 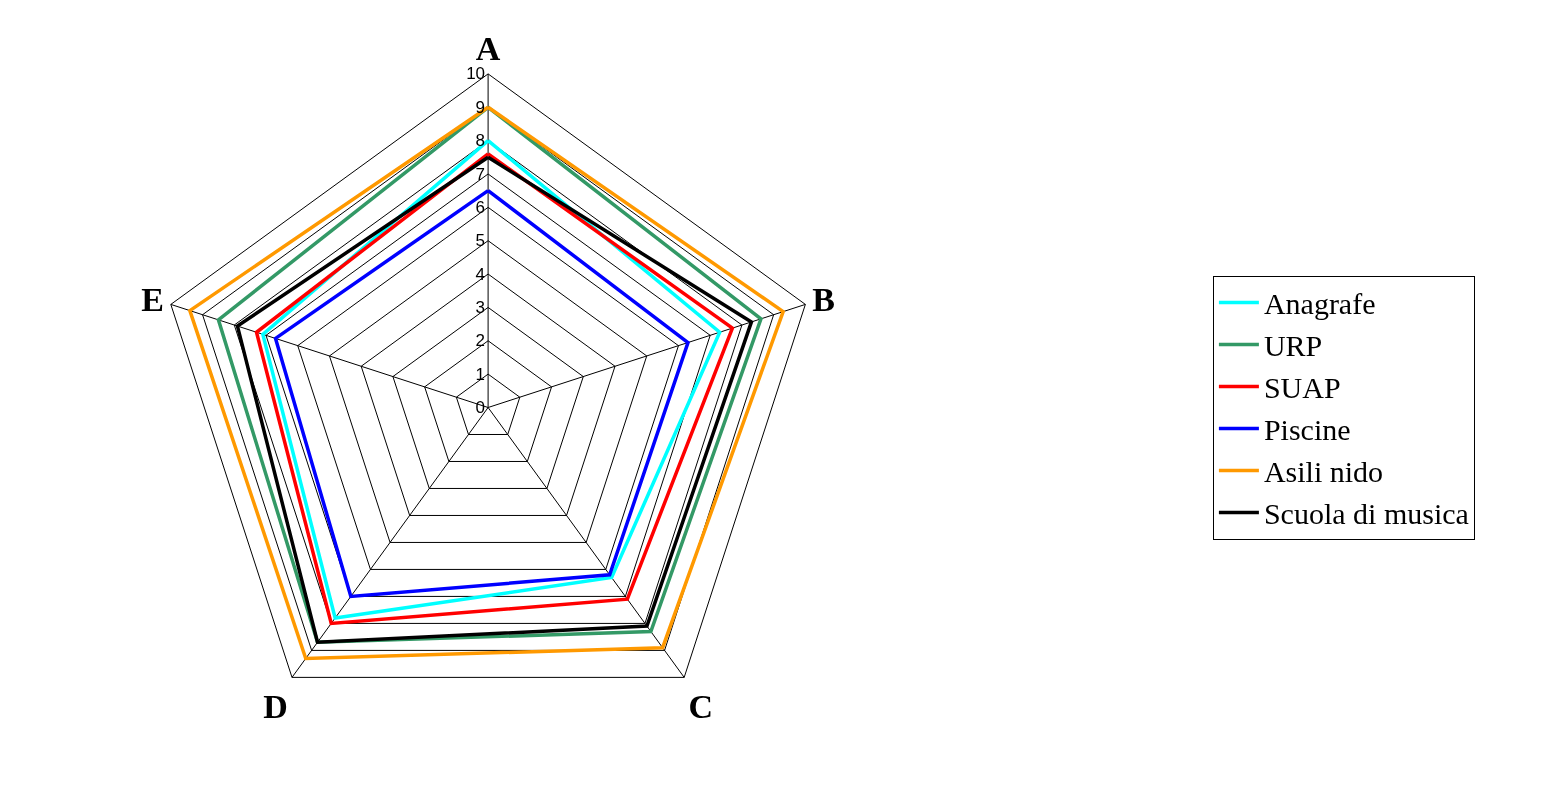 I want to click on y-tick-label: 3, so click(x=480, y=307).